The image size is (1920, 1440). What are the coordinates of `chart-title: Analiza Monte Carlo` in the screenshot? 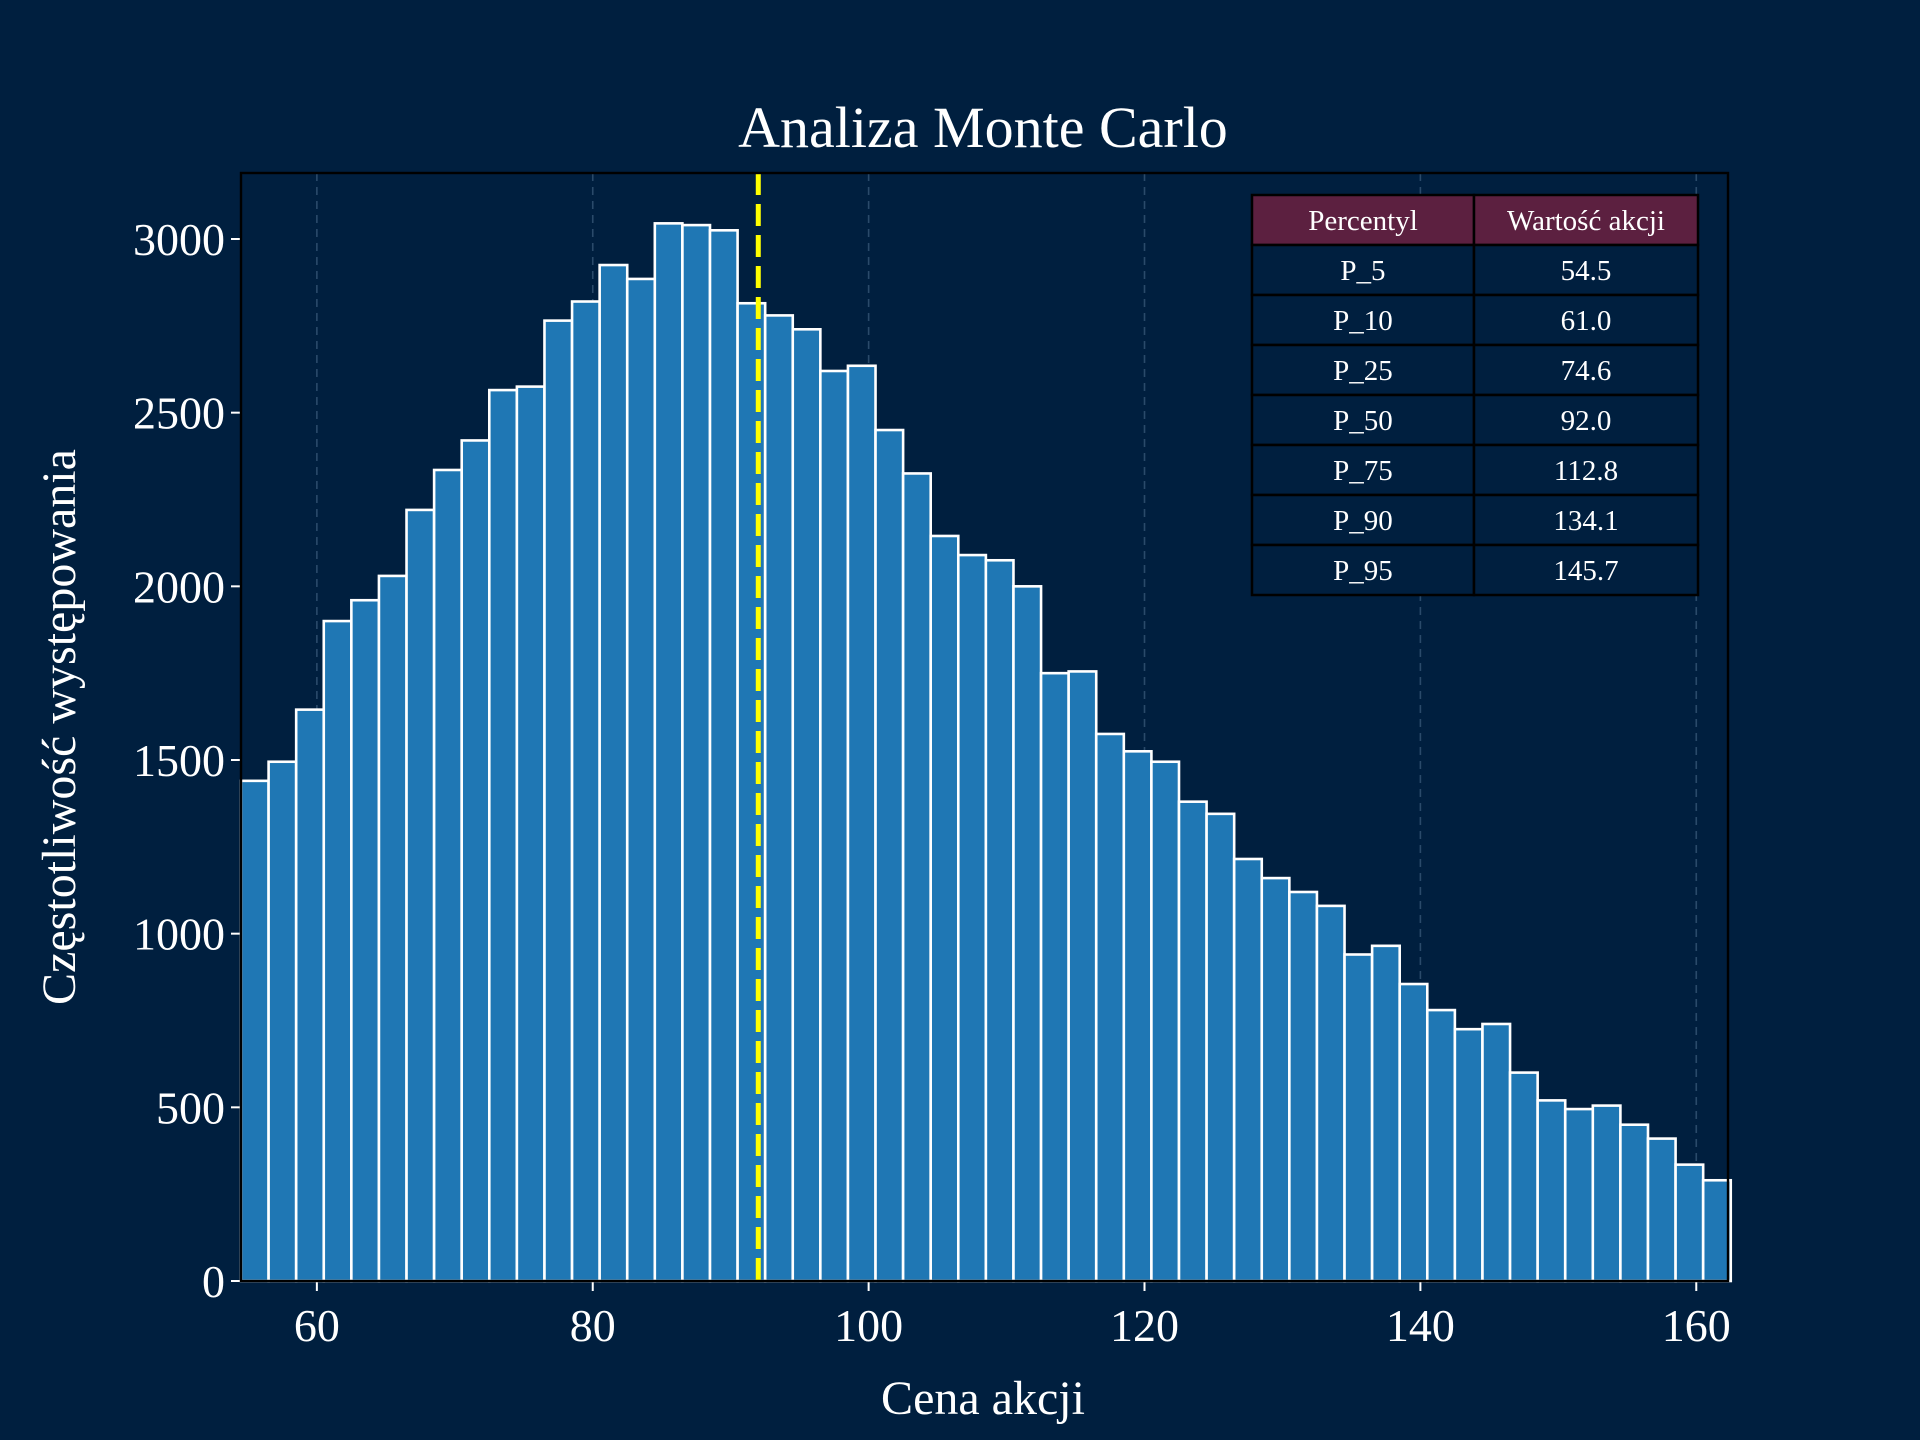 It's located at (983, 127).